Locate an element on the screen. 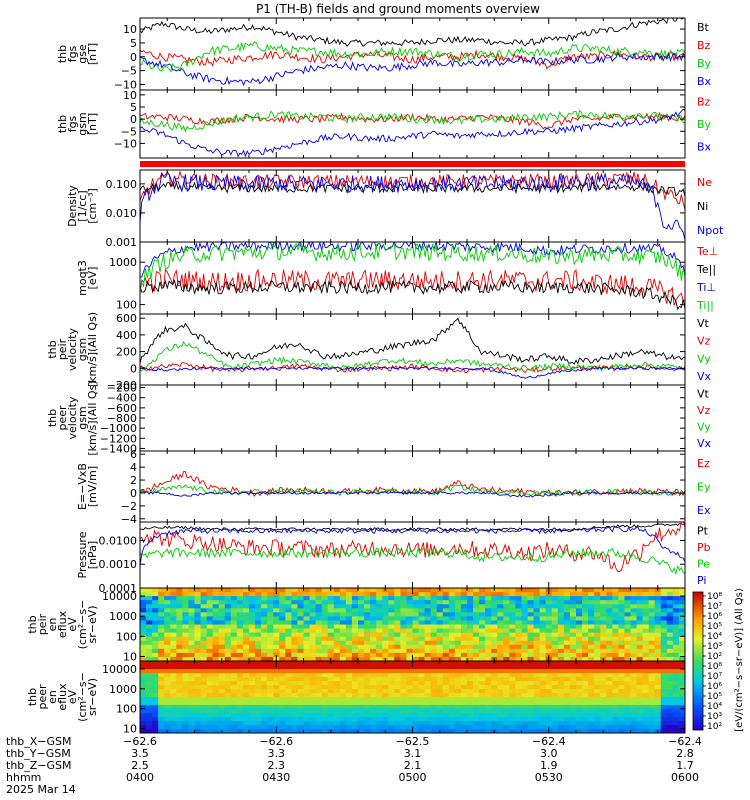 The width and height of the screenshot is (750, 800). efield-ytick-label: 2 is located at coordinates (133, 480).